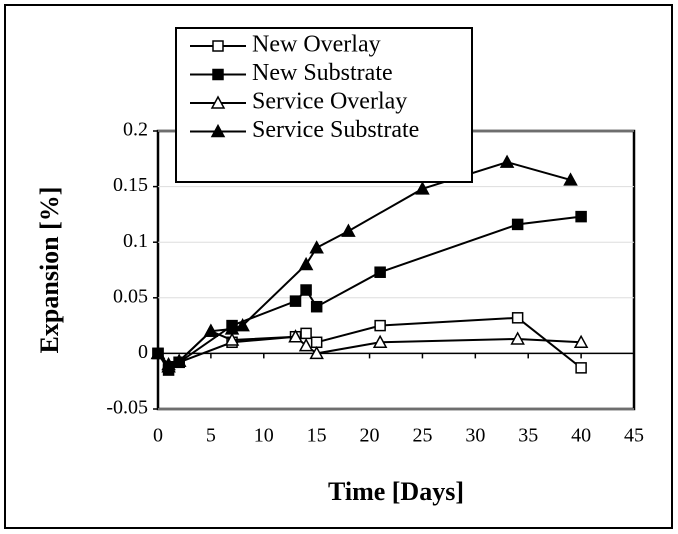 This screenshot has height=534, width=678. I want to click on y-axis-label: Expansion [%], so click(49, 270).